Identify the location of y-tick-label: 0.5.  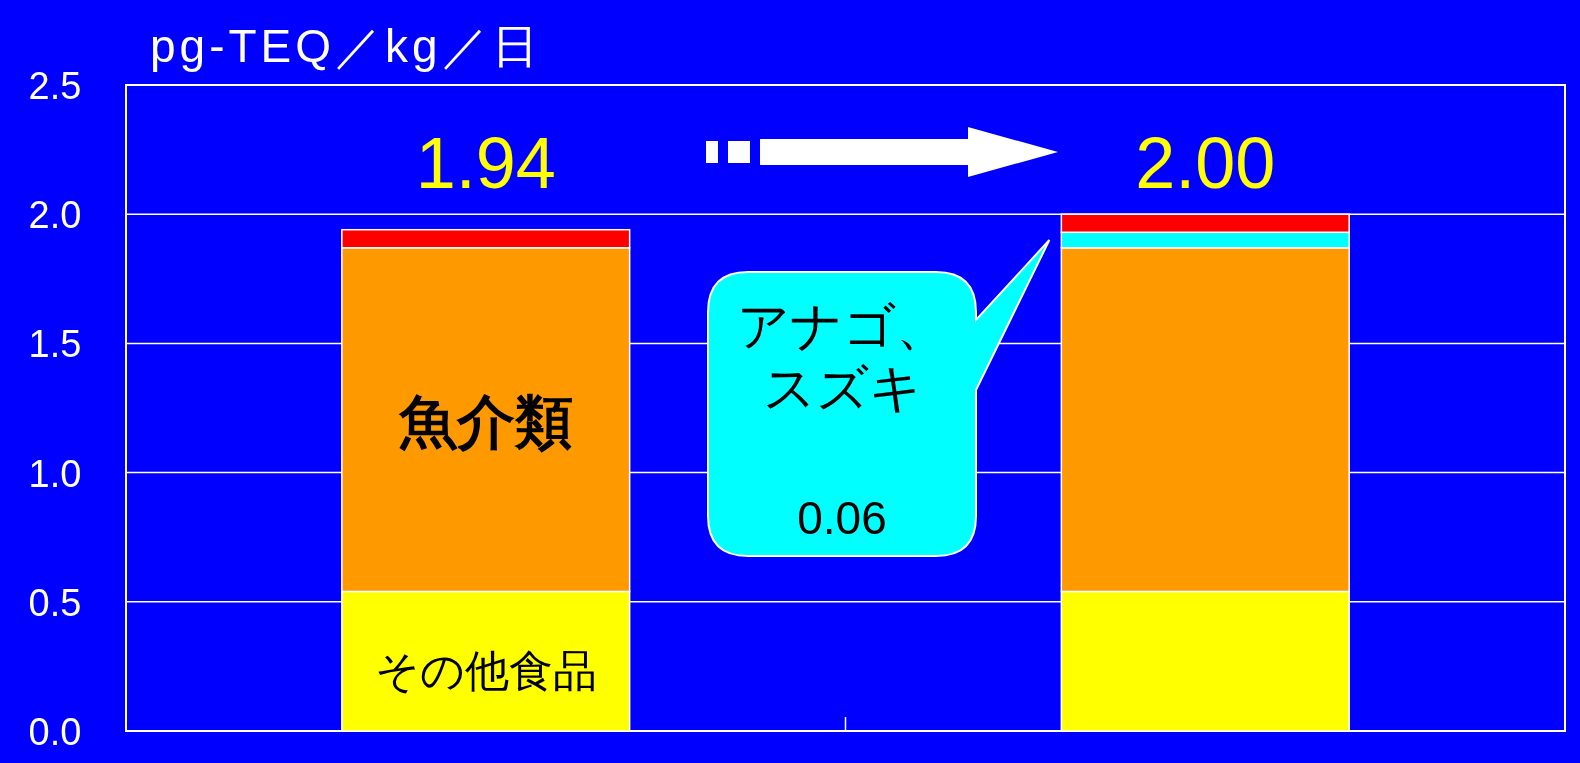
(55, 602).